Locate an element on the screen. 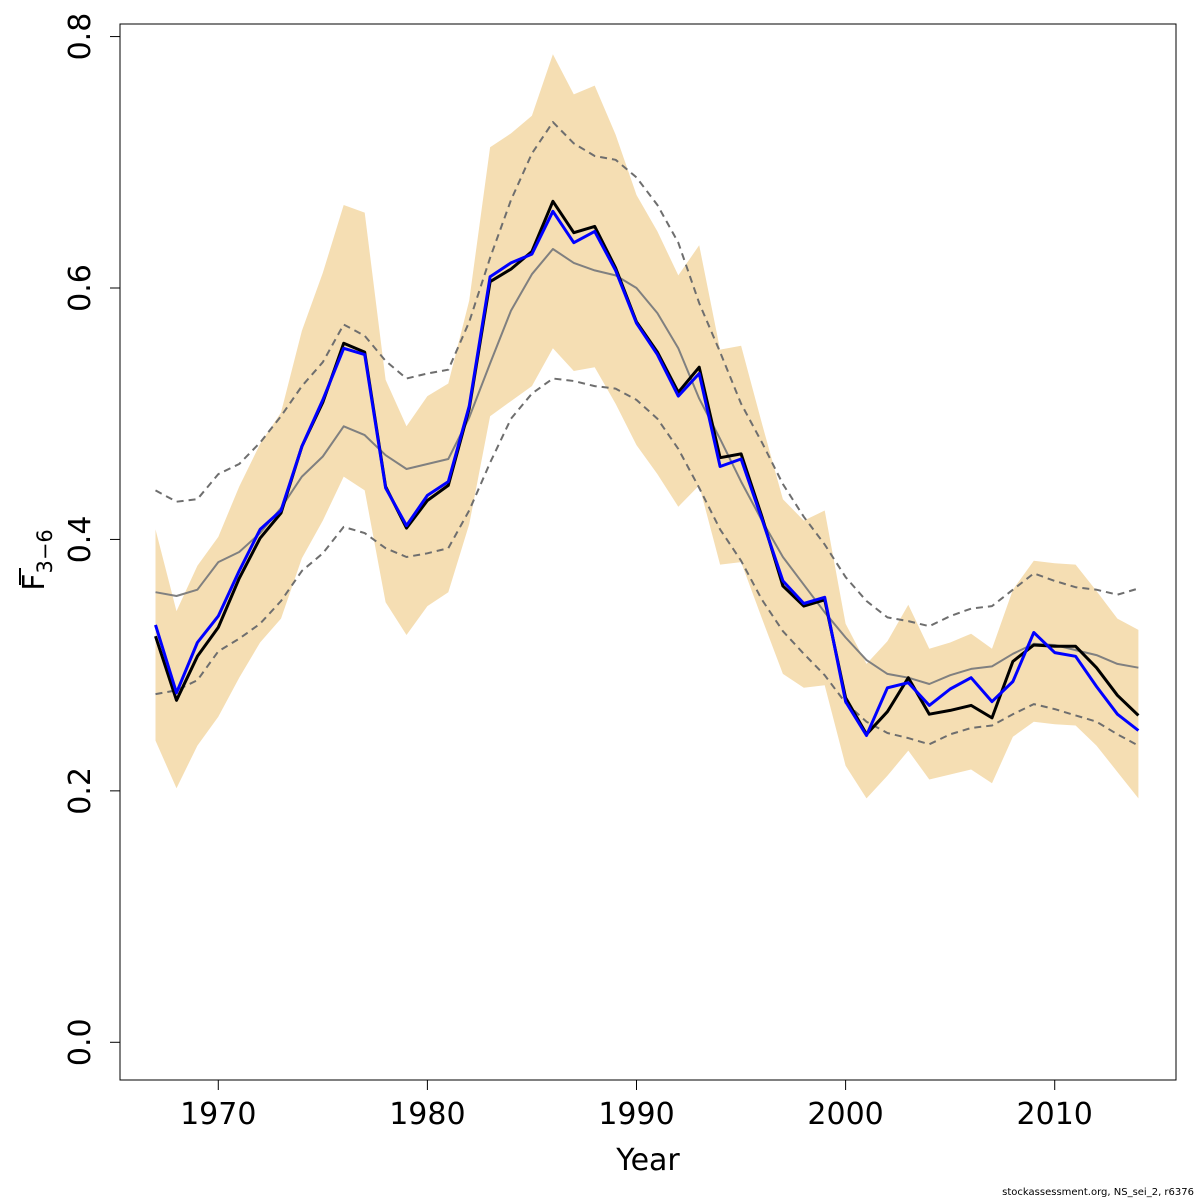  y-tick-label: 0.6 is located at coordinates (80, 288).